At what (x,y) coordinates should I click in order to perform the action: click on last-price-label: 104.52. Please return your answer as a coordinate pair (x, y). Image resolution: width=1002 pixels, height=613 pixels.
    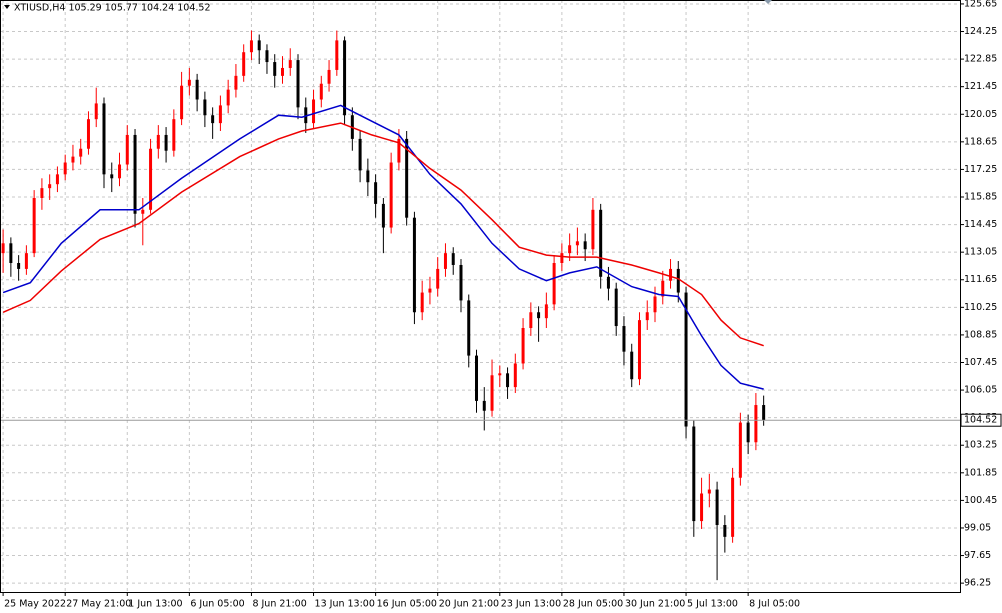
    Looking at the image, I should click on (980, 420).